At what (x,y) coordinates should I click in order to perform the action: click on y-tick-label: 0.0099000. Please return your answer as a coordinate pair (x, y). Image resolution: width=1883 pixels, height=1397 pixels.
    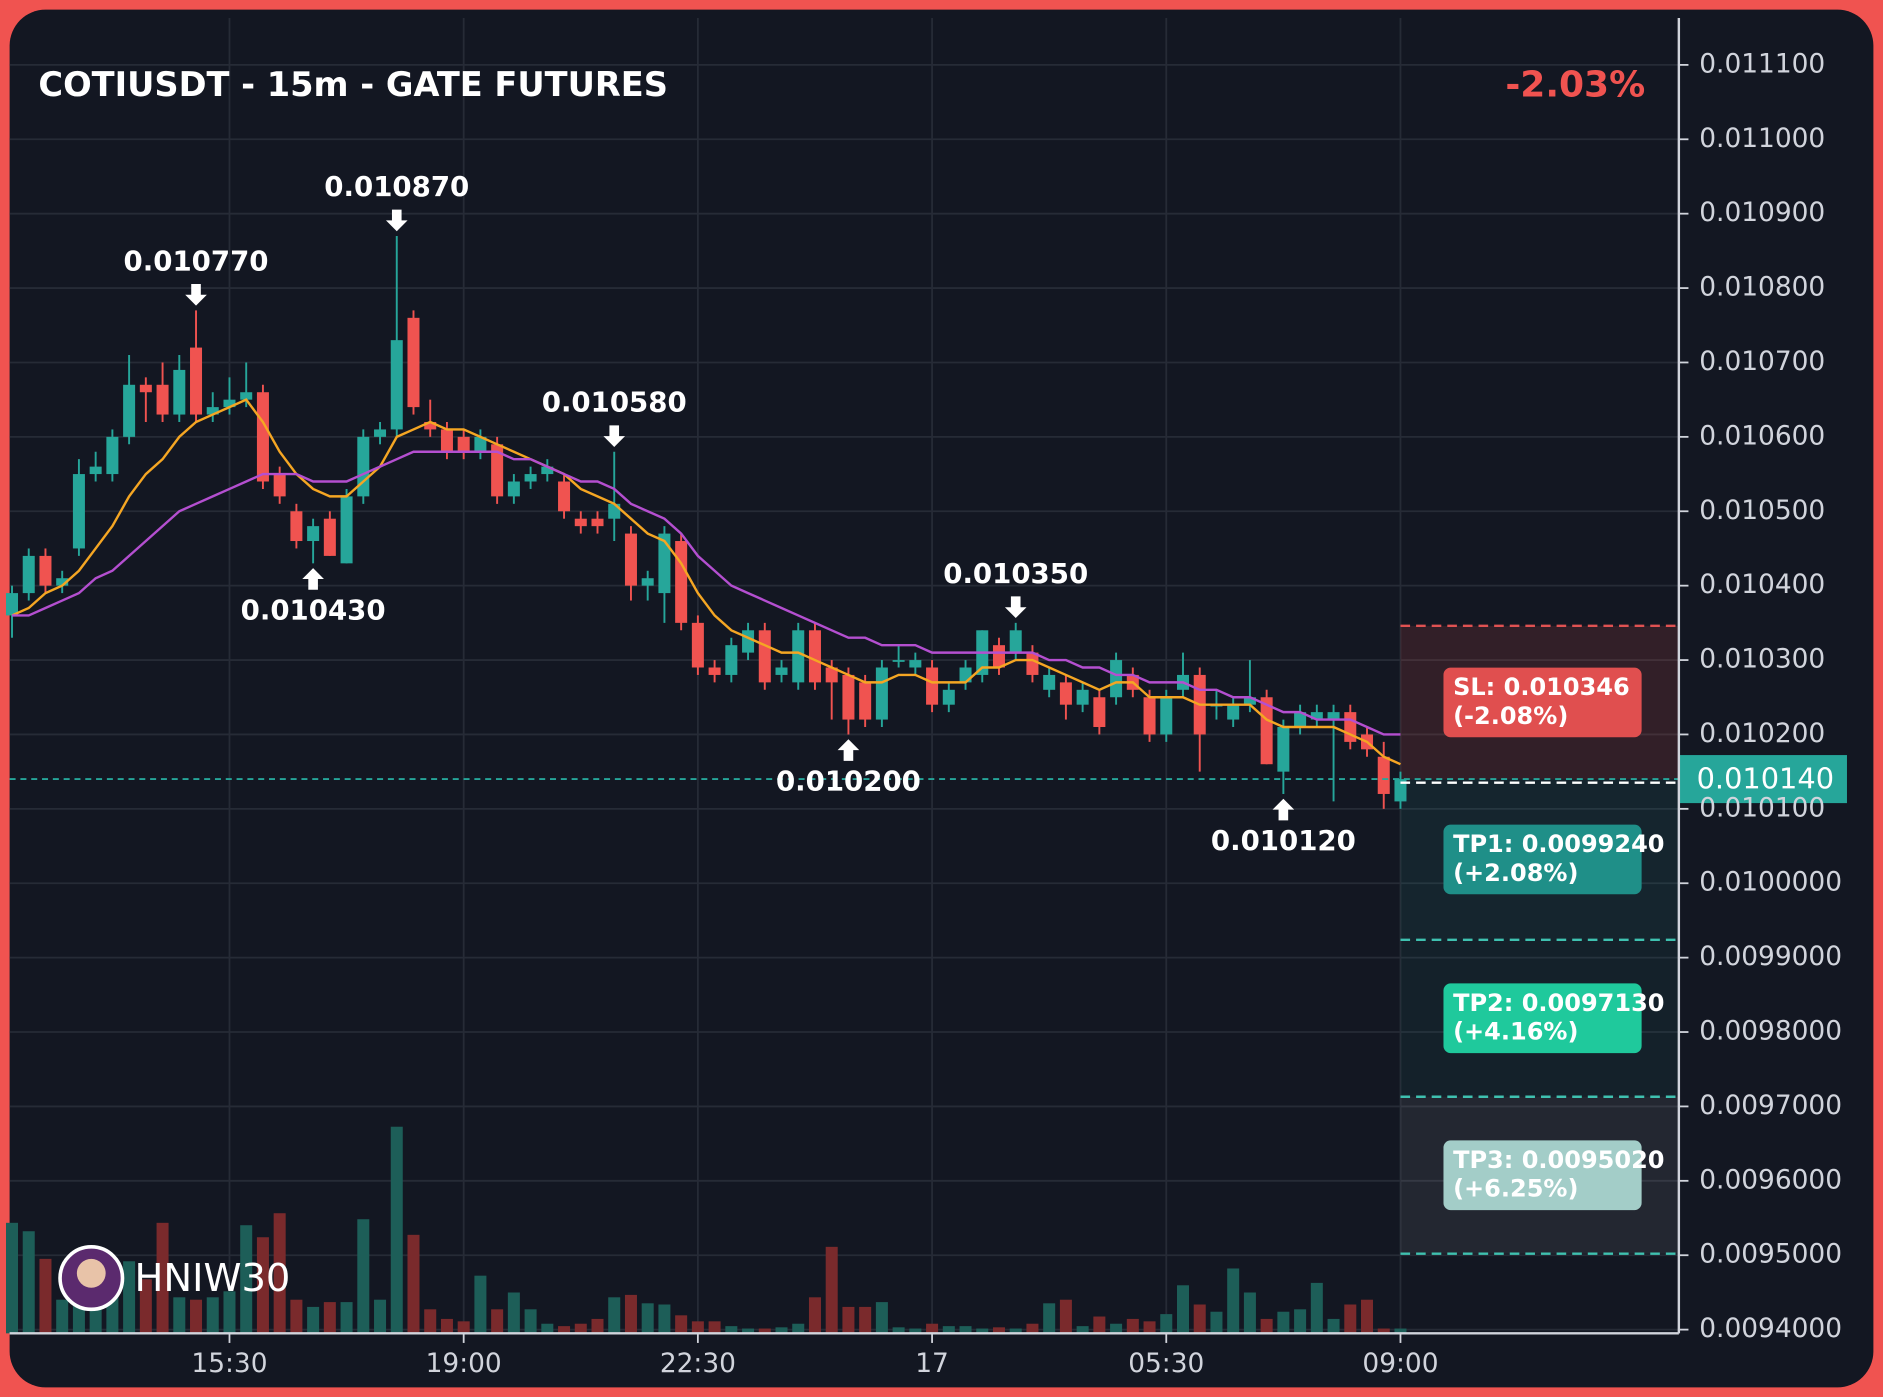
    Looking at the image, I should click on (1770, 956).